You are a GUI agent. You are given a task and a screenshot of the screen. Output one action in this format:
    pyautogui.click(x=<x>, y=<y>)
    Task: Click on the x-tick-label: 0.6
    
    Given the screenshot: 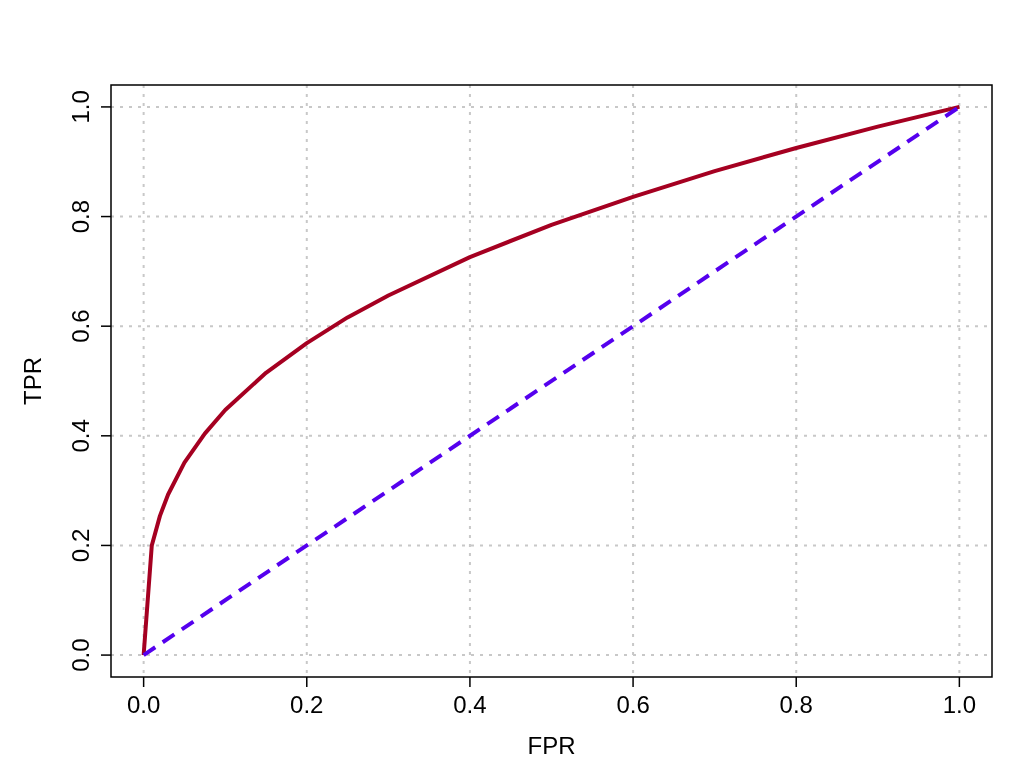 What is the action you would take?
    pyautogui.click(x=633, y=704)
    